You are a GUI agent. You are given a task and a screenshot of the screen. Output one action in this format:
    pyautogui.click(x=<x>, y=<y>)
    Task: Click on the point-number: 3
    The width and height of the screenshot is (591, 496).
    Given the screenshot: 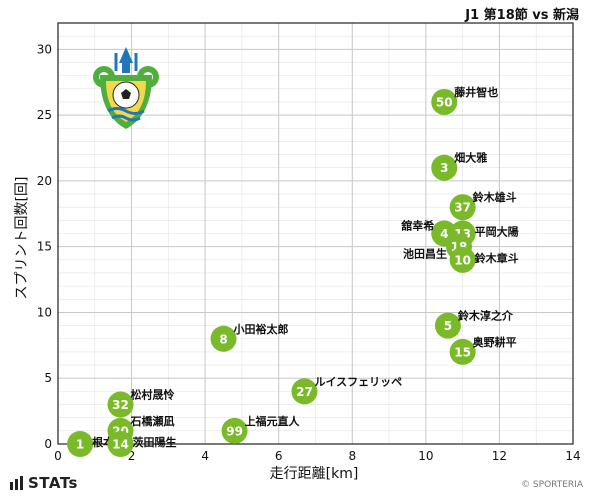 What is the action you would take?
    pyautogui.click(x=444, y=168)
    